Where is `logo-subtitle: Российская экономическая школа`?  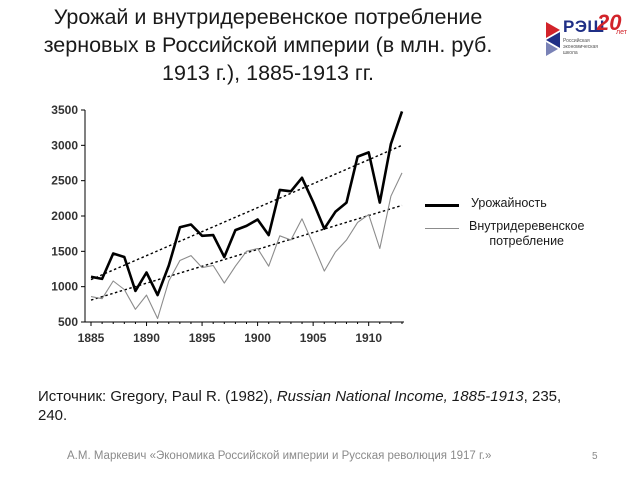 logo-subtitle: Российская экономическая школа is located at coordinates (593, 47).